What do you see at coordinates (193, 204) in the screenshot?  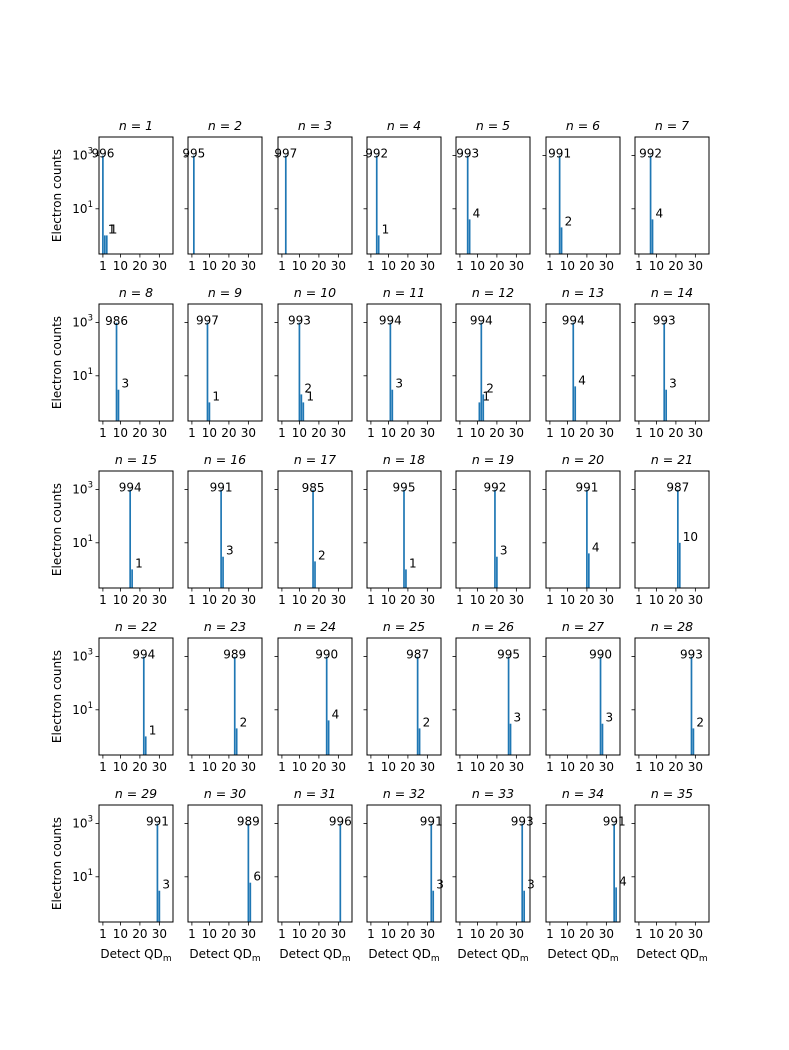 I see `bar-x2` at bounding box center [193, 204].